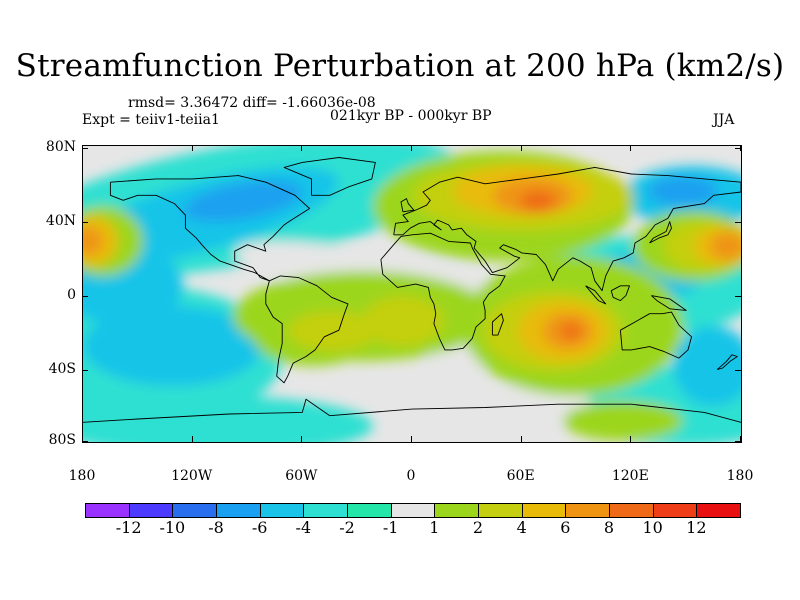  Describe the element at coordinates (630, 476) in the screenshot. I see `lon-label: 120E` at that location.